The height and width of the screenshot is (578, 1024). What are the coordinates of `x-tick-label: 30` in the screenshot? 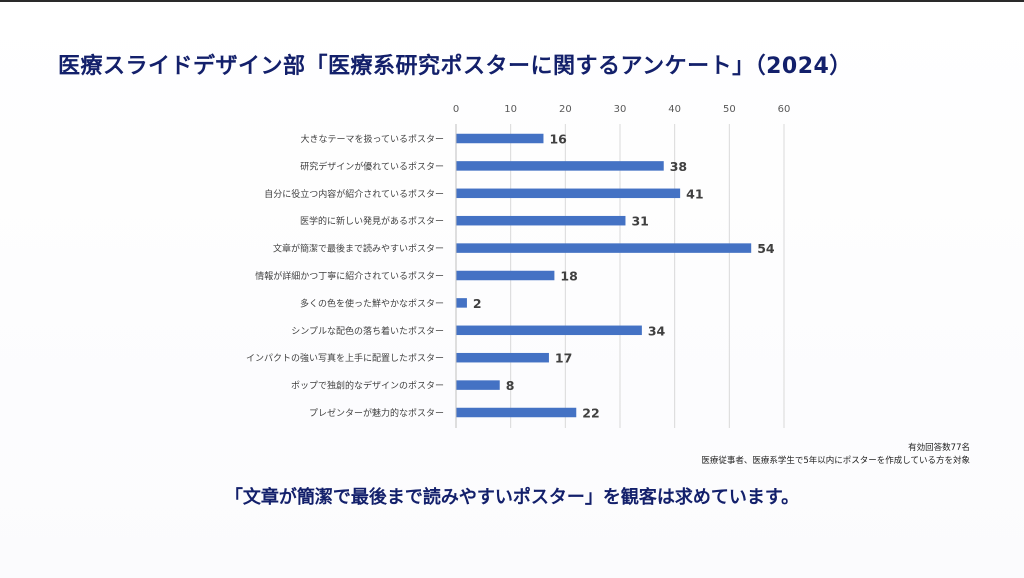 It's located at (620, 109).